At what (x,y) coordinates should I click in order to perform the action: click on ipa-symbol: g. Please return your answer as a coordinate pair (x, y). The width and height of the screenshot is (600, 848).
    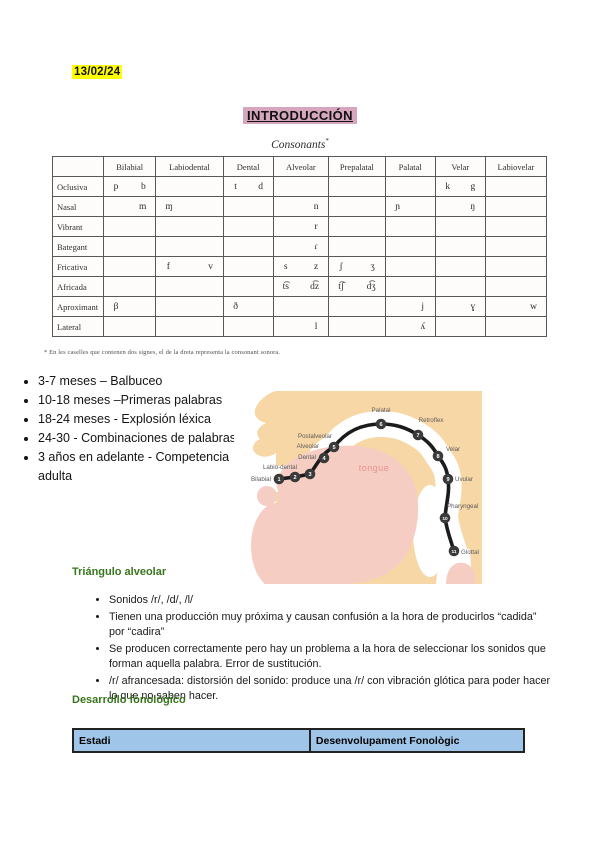
    Looking at the image, I should click on (473, 186).